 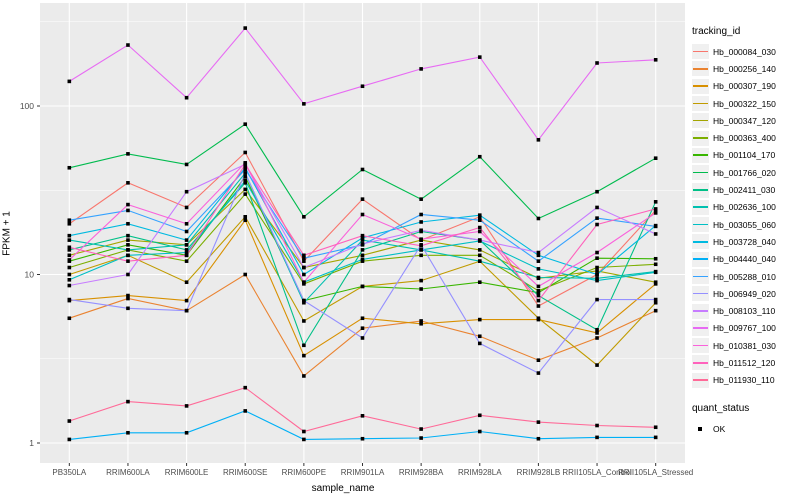 What do you see at coordinates (745, 120) in the screenshot?
I see `legend-item: Hb_000347_120` at bounding box center [745, 120].